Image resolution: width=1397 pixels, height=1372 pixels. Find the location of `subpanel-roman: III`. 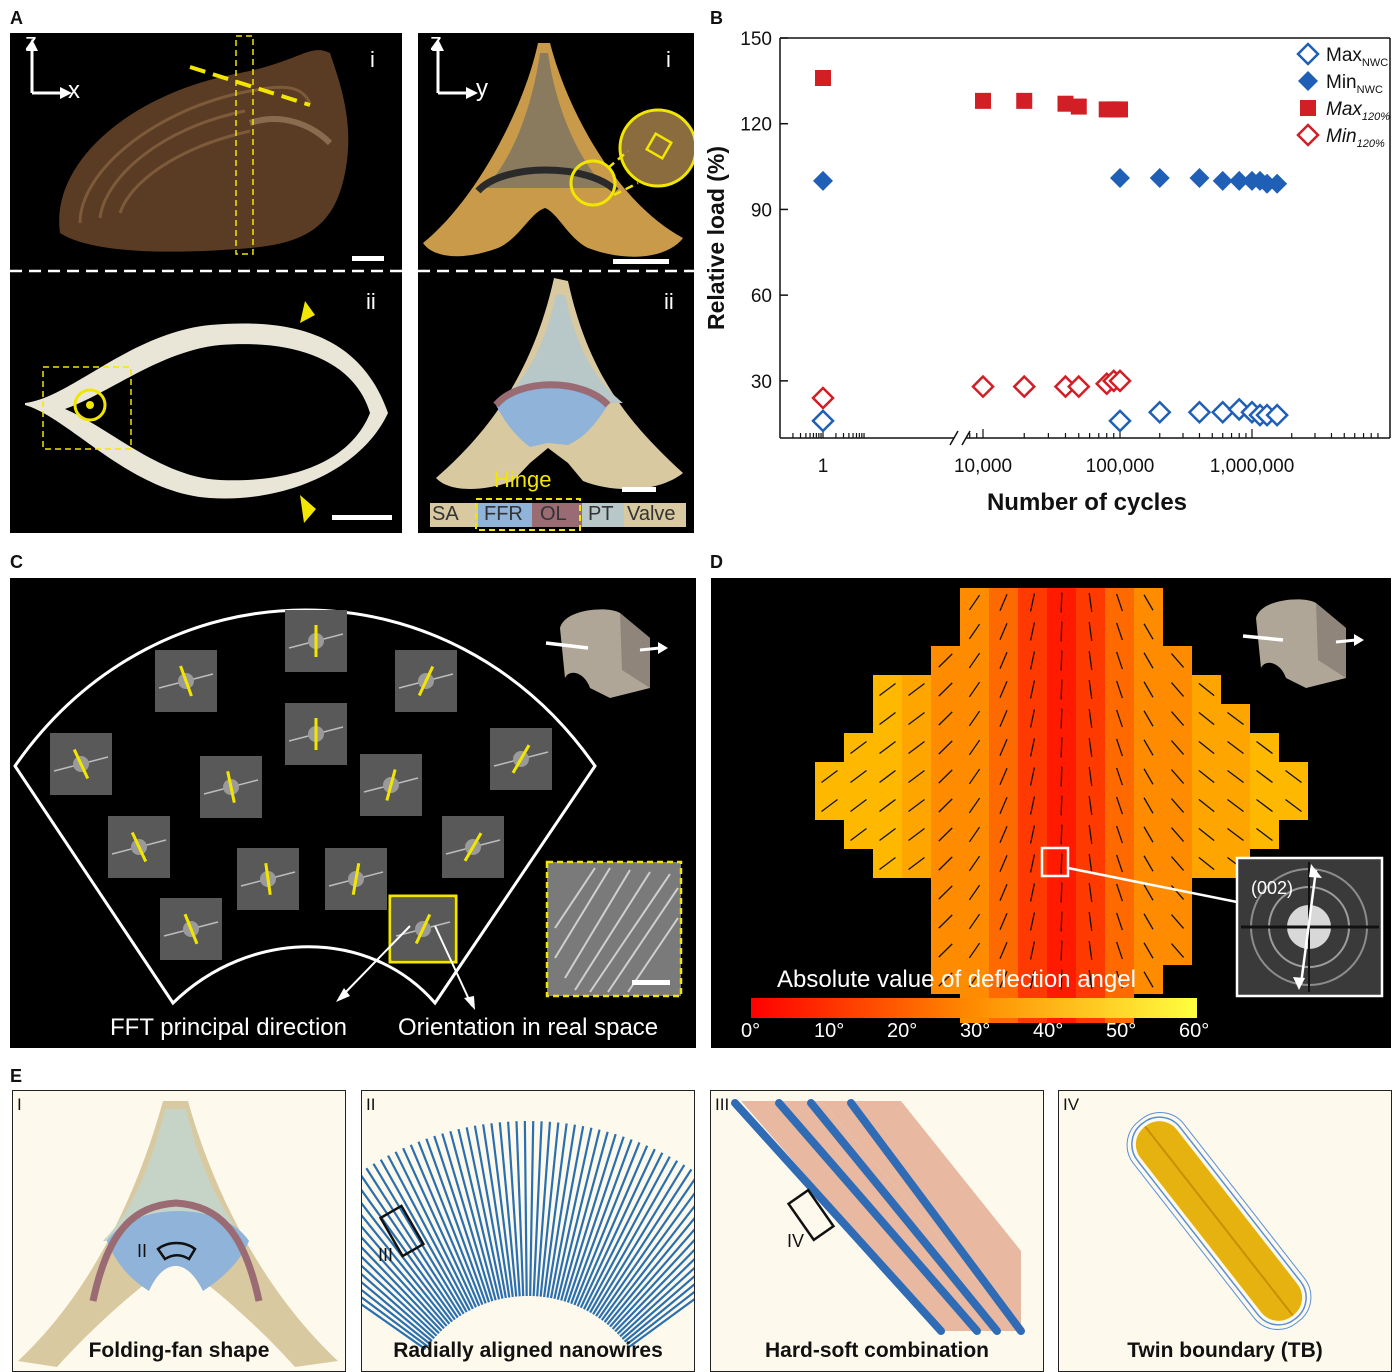

subpanel-roman: III is located at coordinates (722, 1104).